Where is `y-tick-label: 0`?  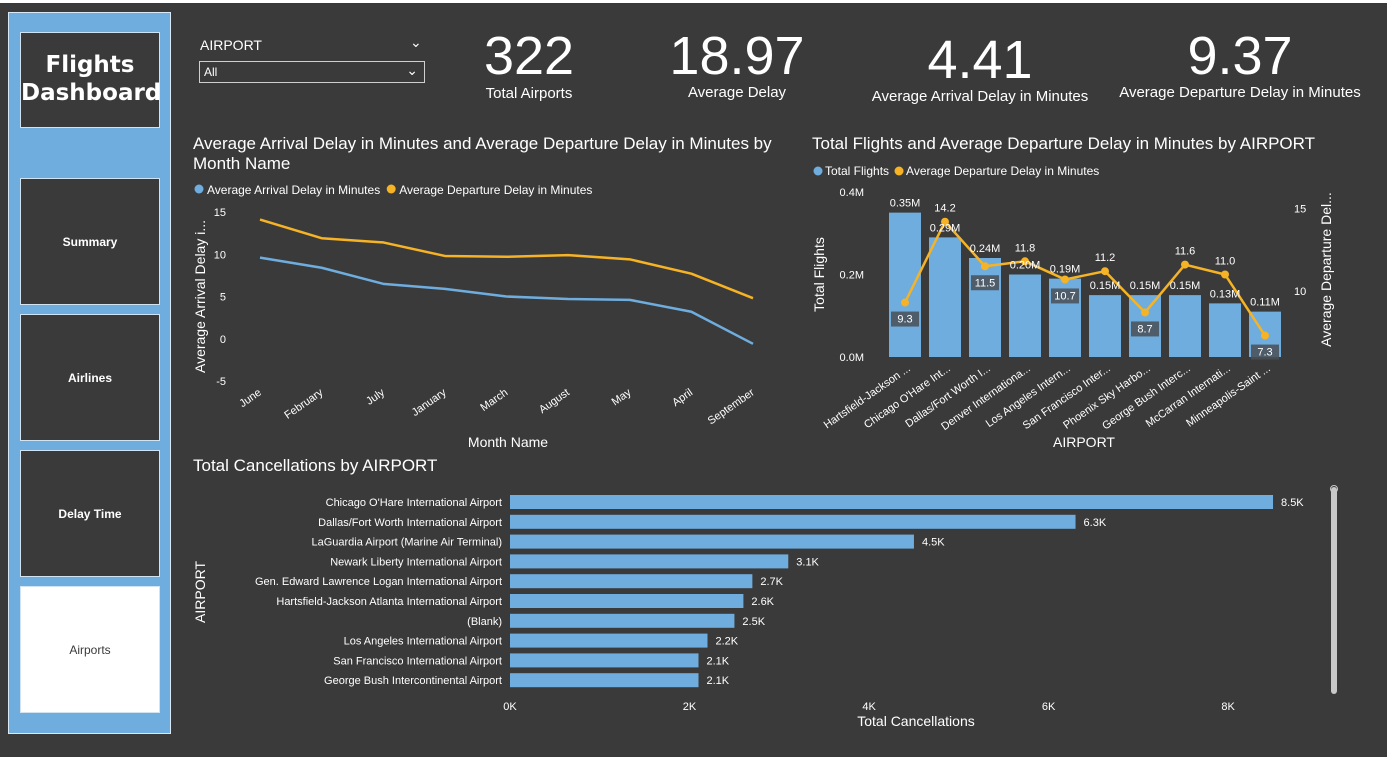
y-tick-label: 0 is located at coordinates (223, 340).